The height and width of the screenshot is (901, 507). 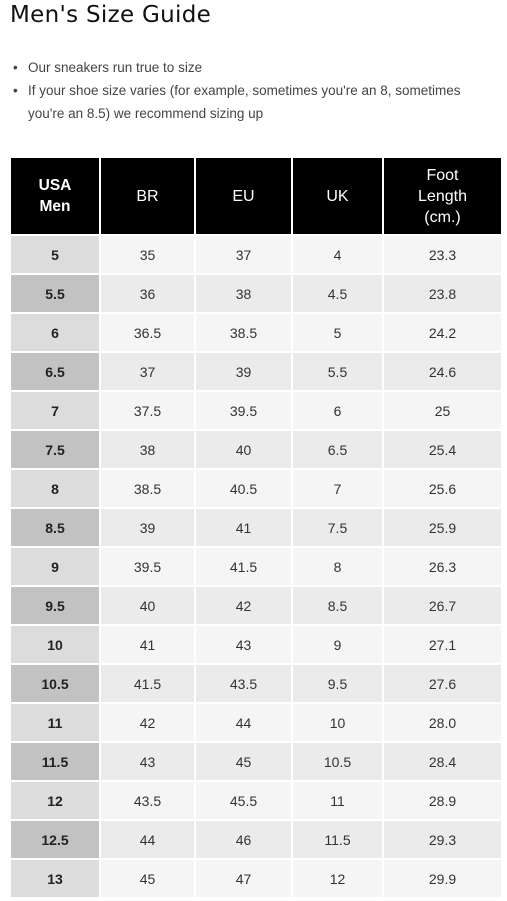 What do you see at coordinates (442, 371) in the screenshot?
I see `foot-length-cell: 24.6` at bounding box center [442, 371].